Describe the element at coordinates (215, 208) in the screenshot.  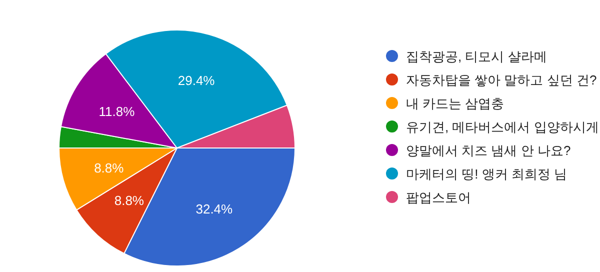
I see `data-label: 32.4%` at that location.